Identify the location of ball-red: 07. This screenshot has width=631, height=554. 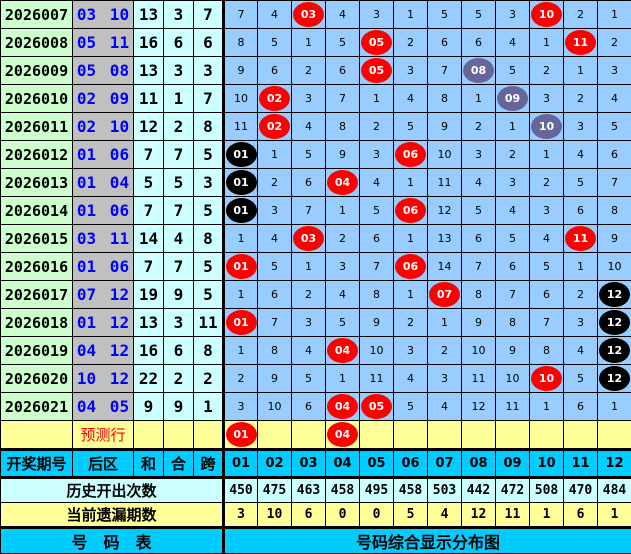
(444, 294).